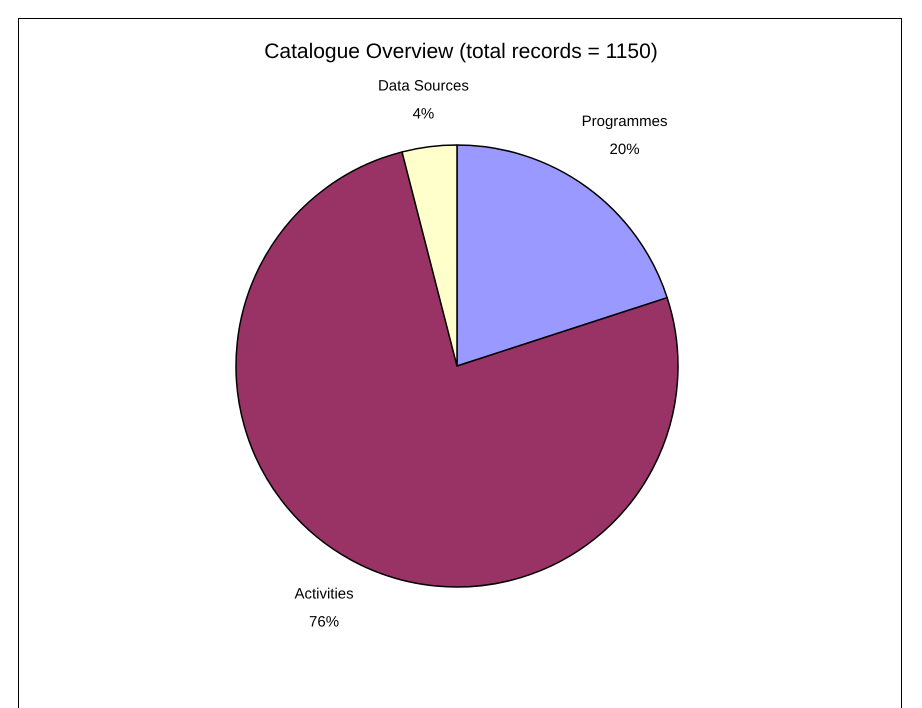  Describe the element at coordinates (324, 621) in the screenshot. I see `data-label: 76%` at that location.